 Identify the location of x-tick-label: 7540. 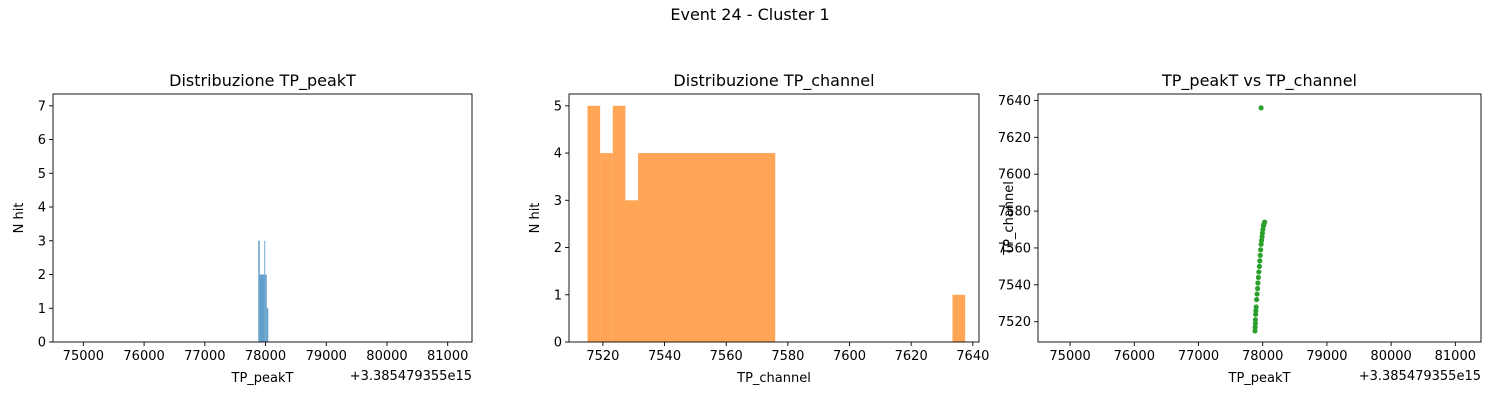
(664, 356).